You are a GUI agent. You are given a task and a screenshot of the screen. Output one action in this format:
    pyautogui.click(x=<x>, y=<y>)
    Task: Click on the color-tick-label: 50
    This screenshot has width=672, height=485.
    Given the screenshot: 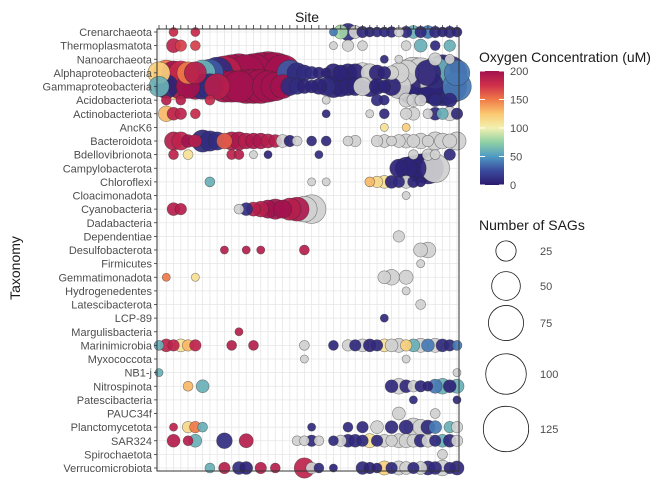 What is the action you would take?
    pyautogui.click(x=516, y=158)
    